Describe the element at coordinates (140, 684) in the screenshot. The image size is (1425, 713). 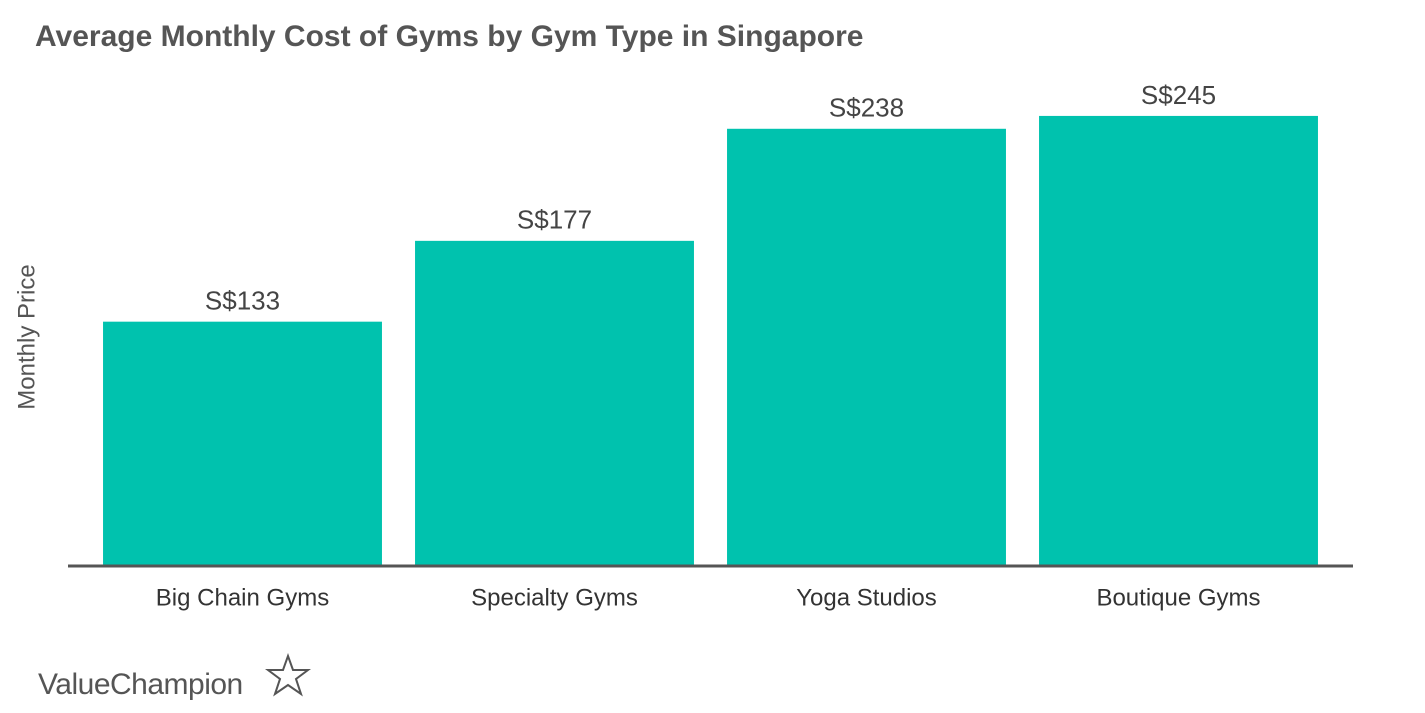
I see `logo: ValueChampion` at that location.